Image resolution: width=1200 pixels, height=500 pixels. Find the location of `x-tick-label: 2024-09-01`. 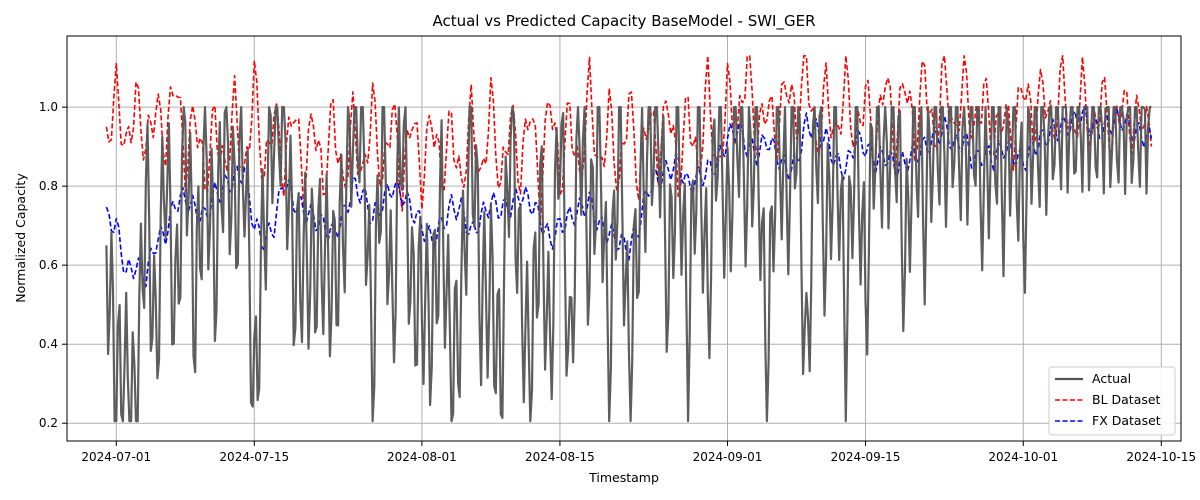

x-tick-label: 2024-09-01 is located at coordinates (728, 457).